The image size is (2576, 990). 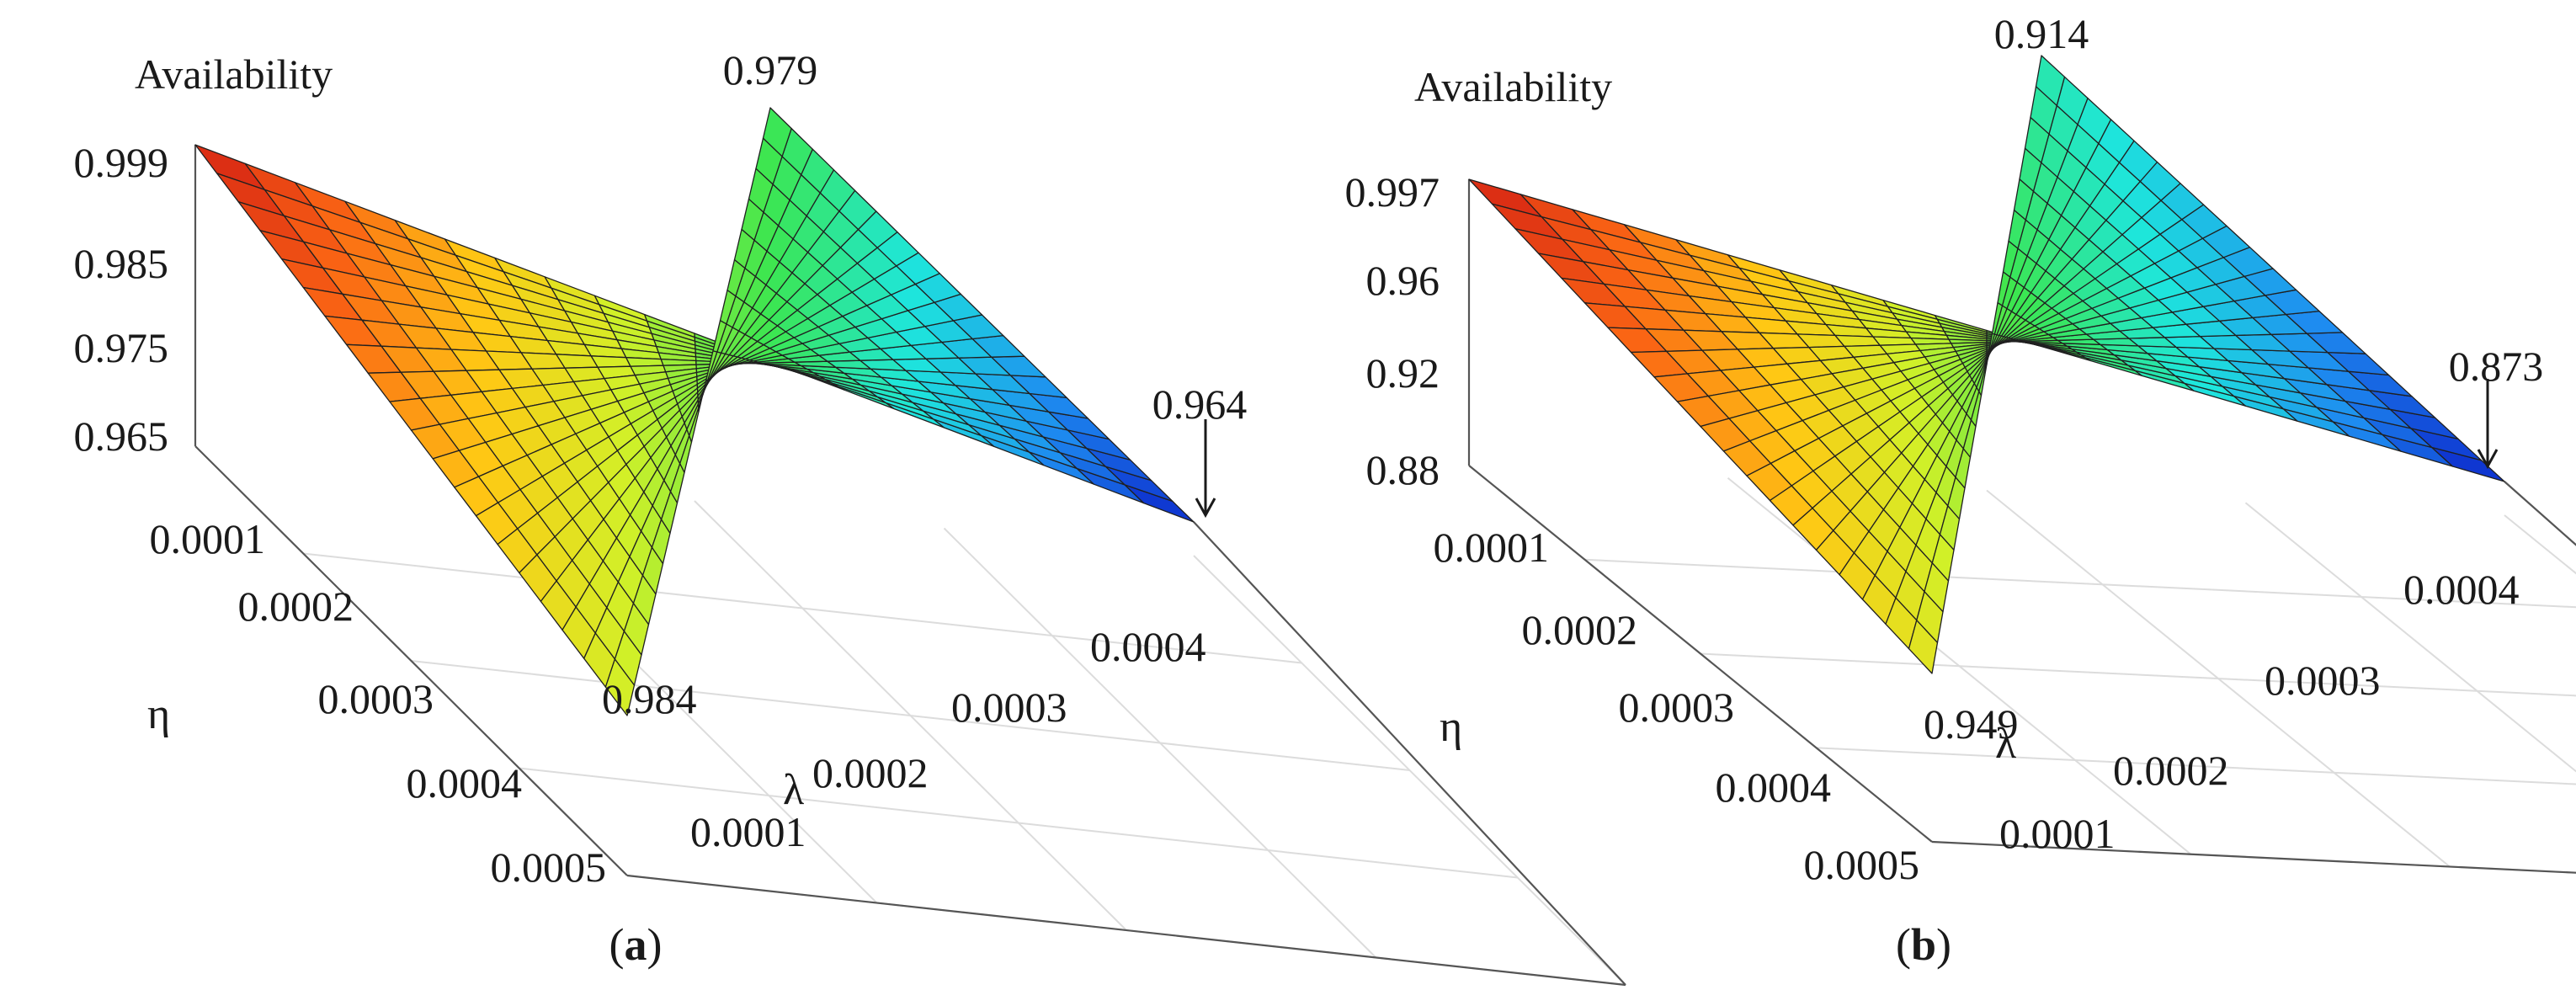 I want to click on corner-value-label: 0.914, so click(x=2041, y=33).